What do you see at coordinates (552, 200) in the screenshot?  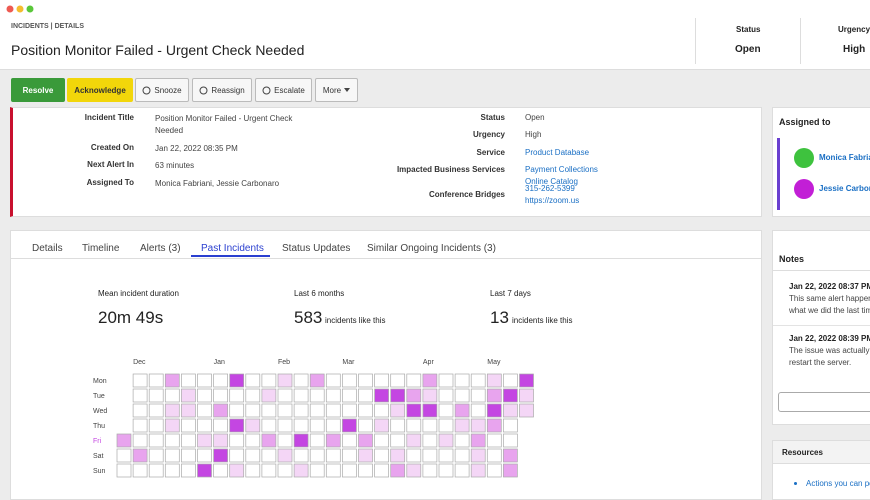 I see `detail-value: https://zoom.us` at bounding box center [552, 200].